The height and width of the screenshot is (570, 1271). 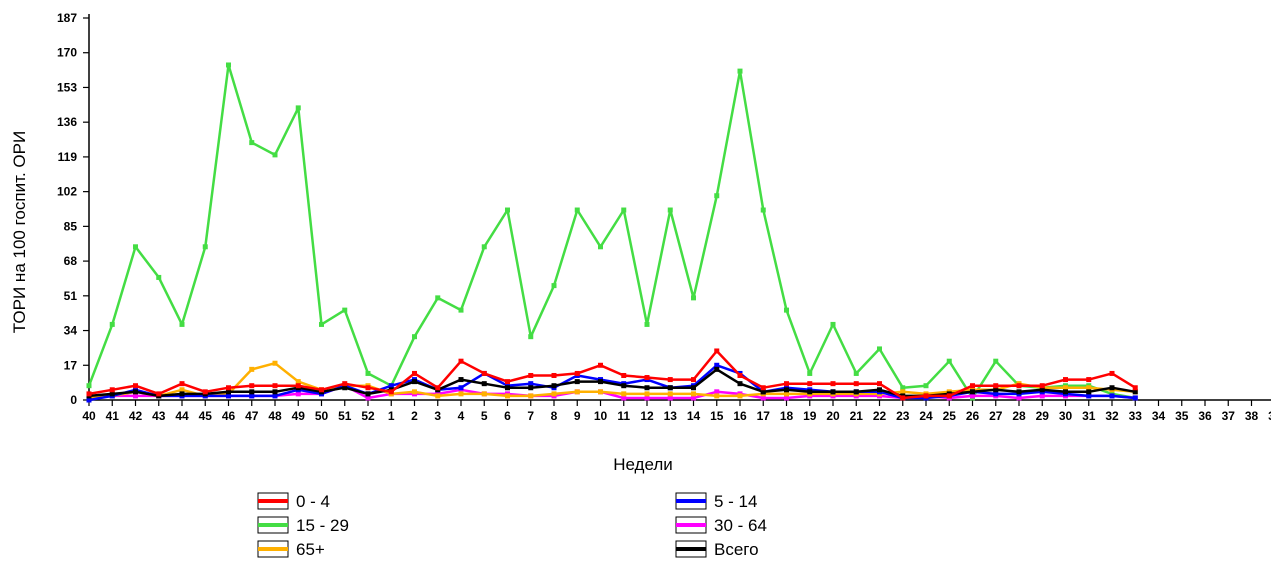 I want to click on series-line, so click(x=612, y=383).